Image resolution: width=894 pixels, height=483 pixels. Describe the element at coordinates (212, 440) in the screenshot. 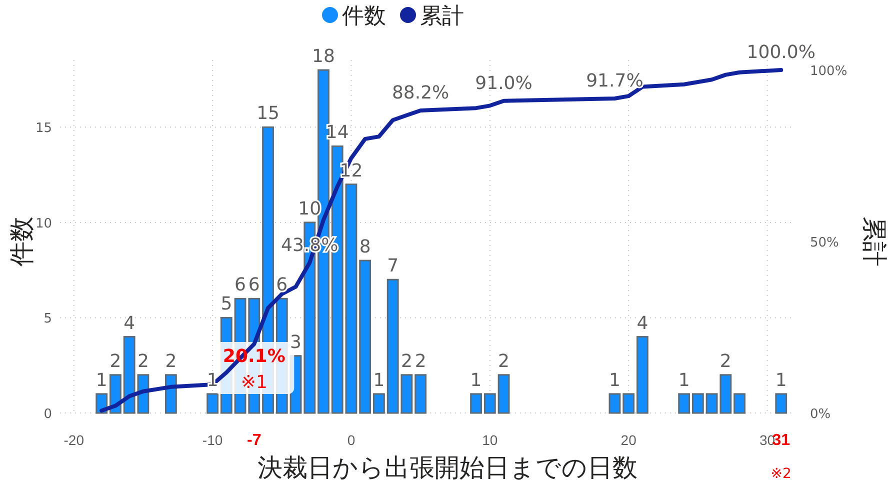

I see `x-tick-label: -10` at that location.